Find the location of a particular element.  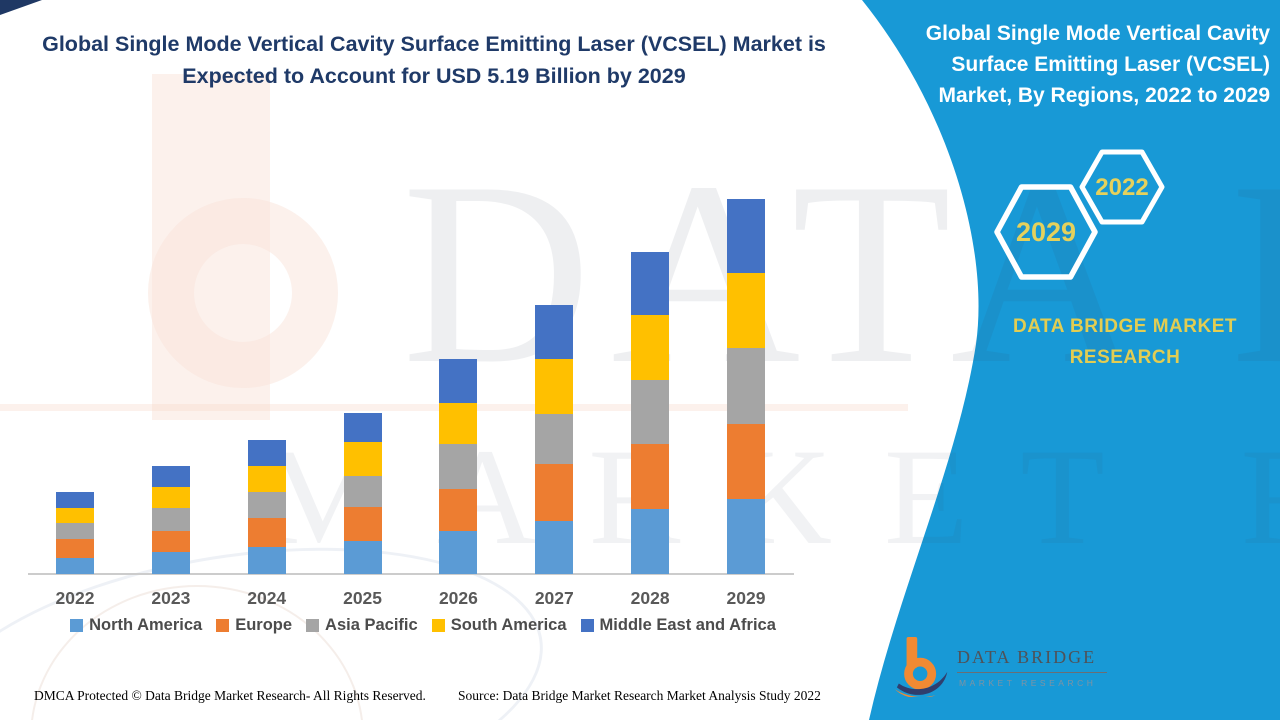

bar-2025 is located at coordinates (362, 493).